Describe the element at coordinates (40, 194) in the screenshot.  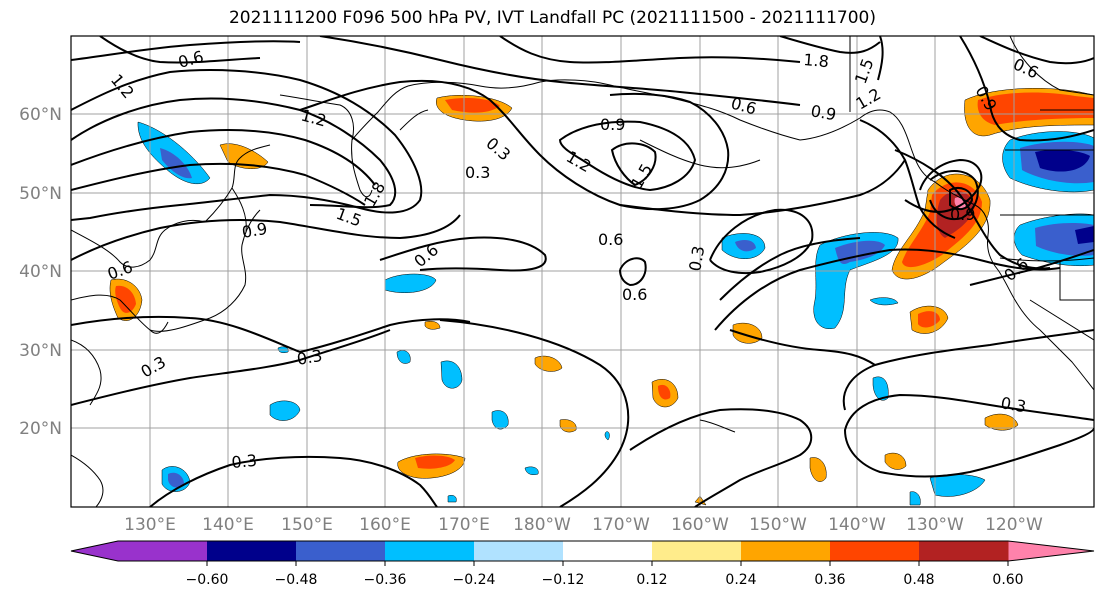
I see `lat-label: 50°N` at that location.